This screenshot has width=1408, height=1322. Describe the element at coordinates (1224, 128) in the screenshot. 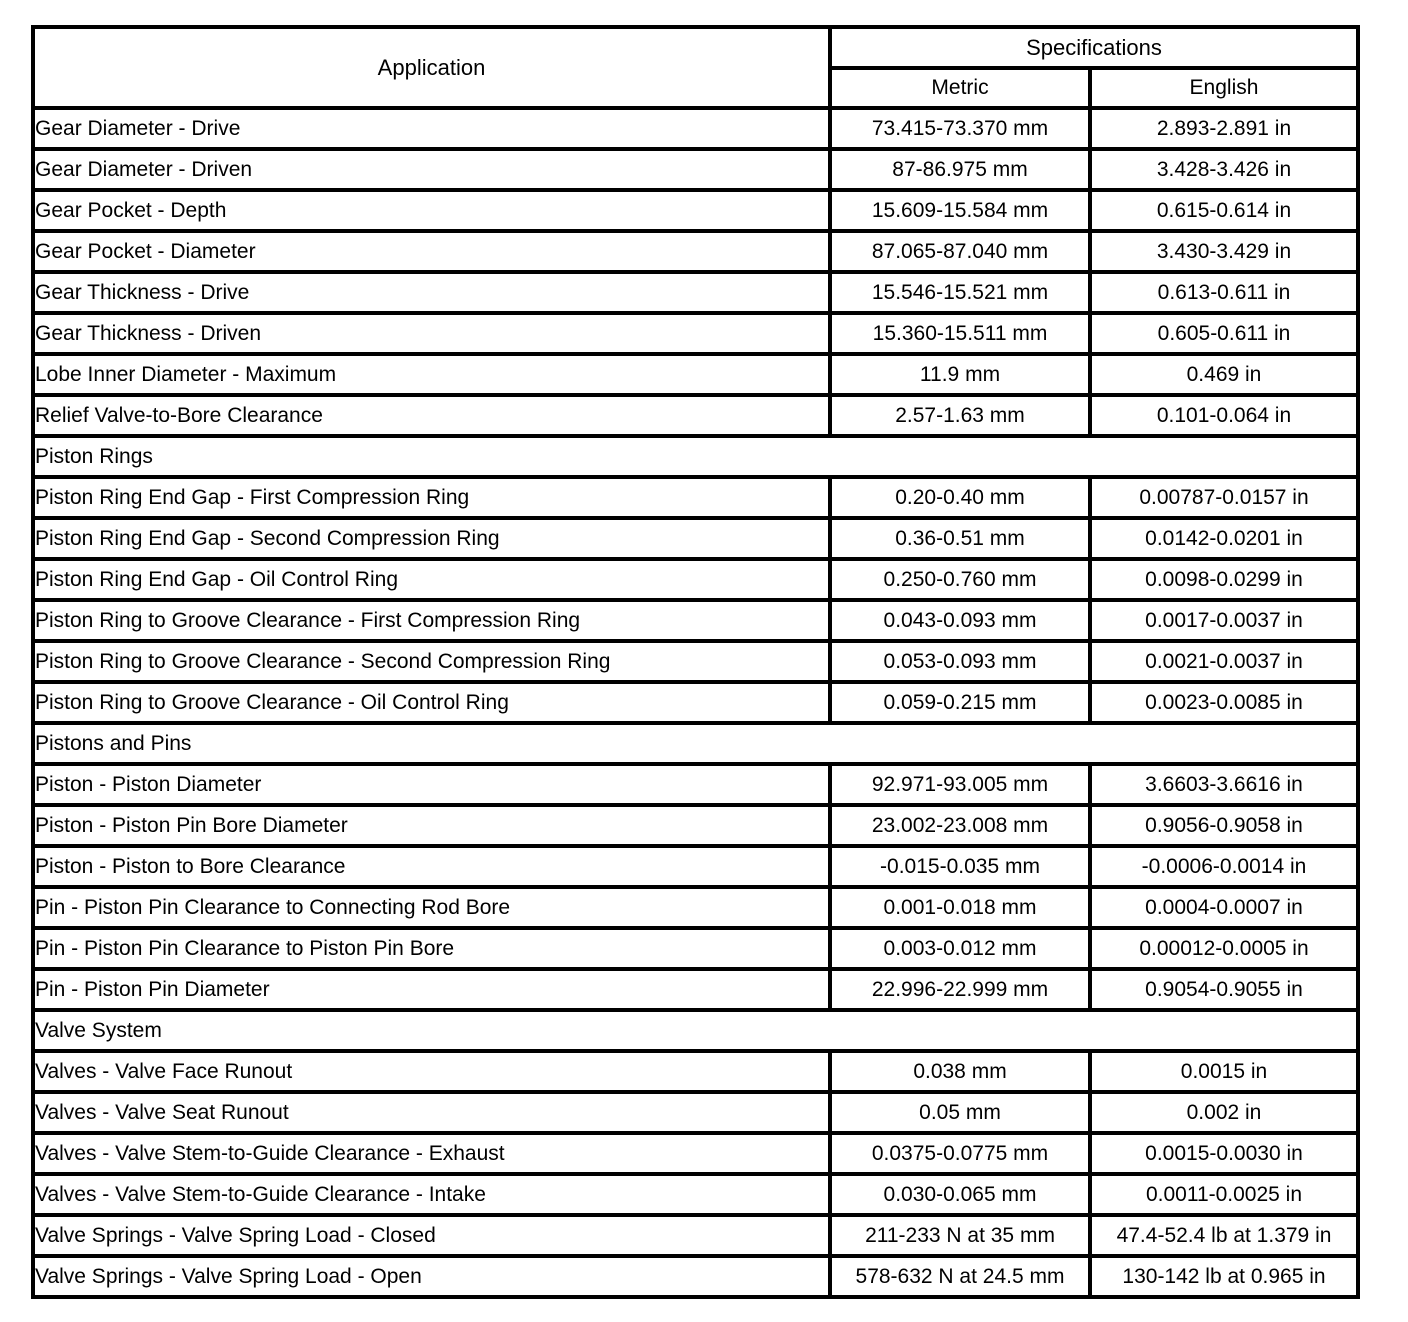

I see `cell-english-value: 2.893-2.891 in` at that location.